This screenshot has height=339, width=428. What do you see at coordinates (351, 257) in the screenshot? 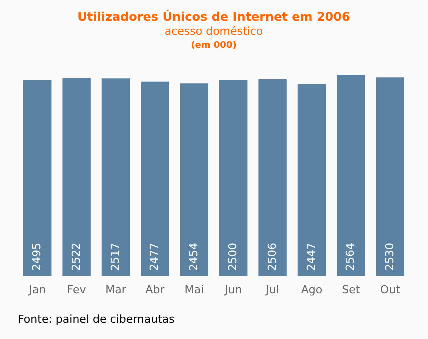
I see `data-label: 2564` at bounding box center [351, 257].